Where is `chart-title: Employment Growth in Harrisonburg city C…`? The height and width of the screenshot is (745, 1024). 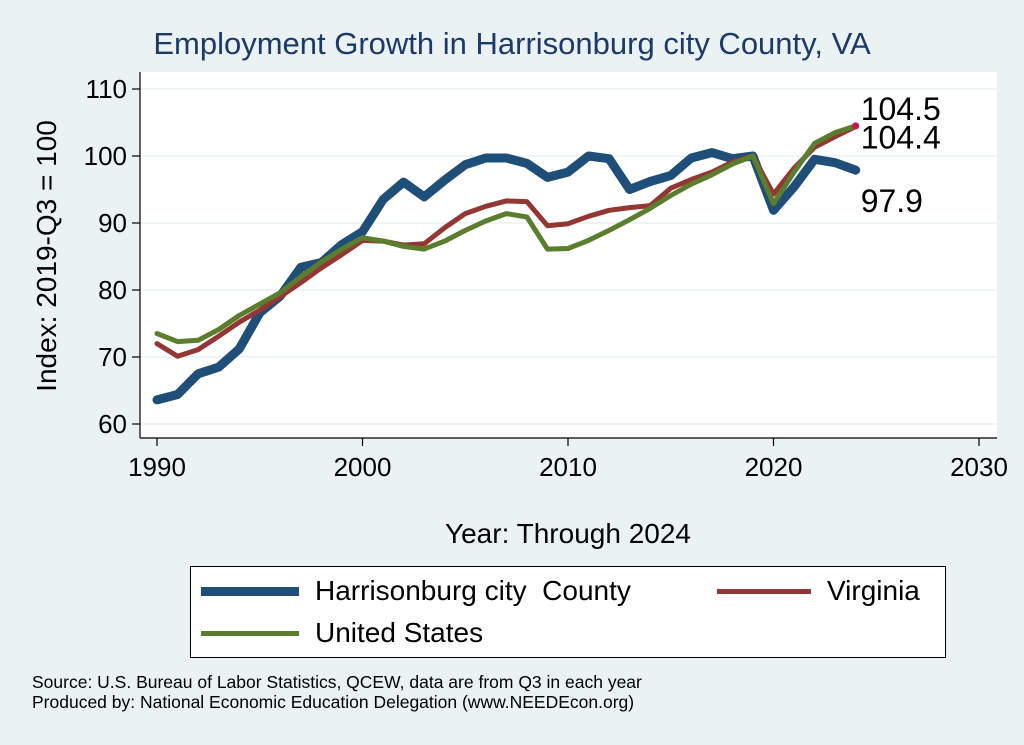 chart-title: Employment Growth in Harrisonburg city C… is located at coordinates (512, 43).